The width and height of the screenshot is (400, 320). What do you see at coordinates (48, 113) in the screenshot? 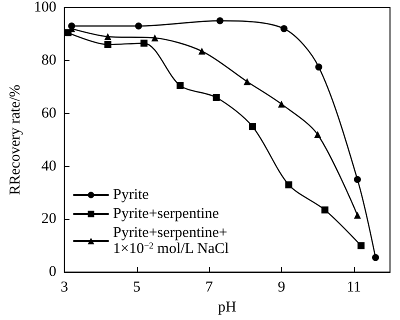
I see `y-tick-label: 60` at bounding box center [48, 113].